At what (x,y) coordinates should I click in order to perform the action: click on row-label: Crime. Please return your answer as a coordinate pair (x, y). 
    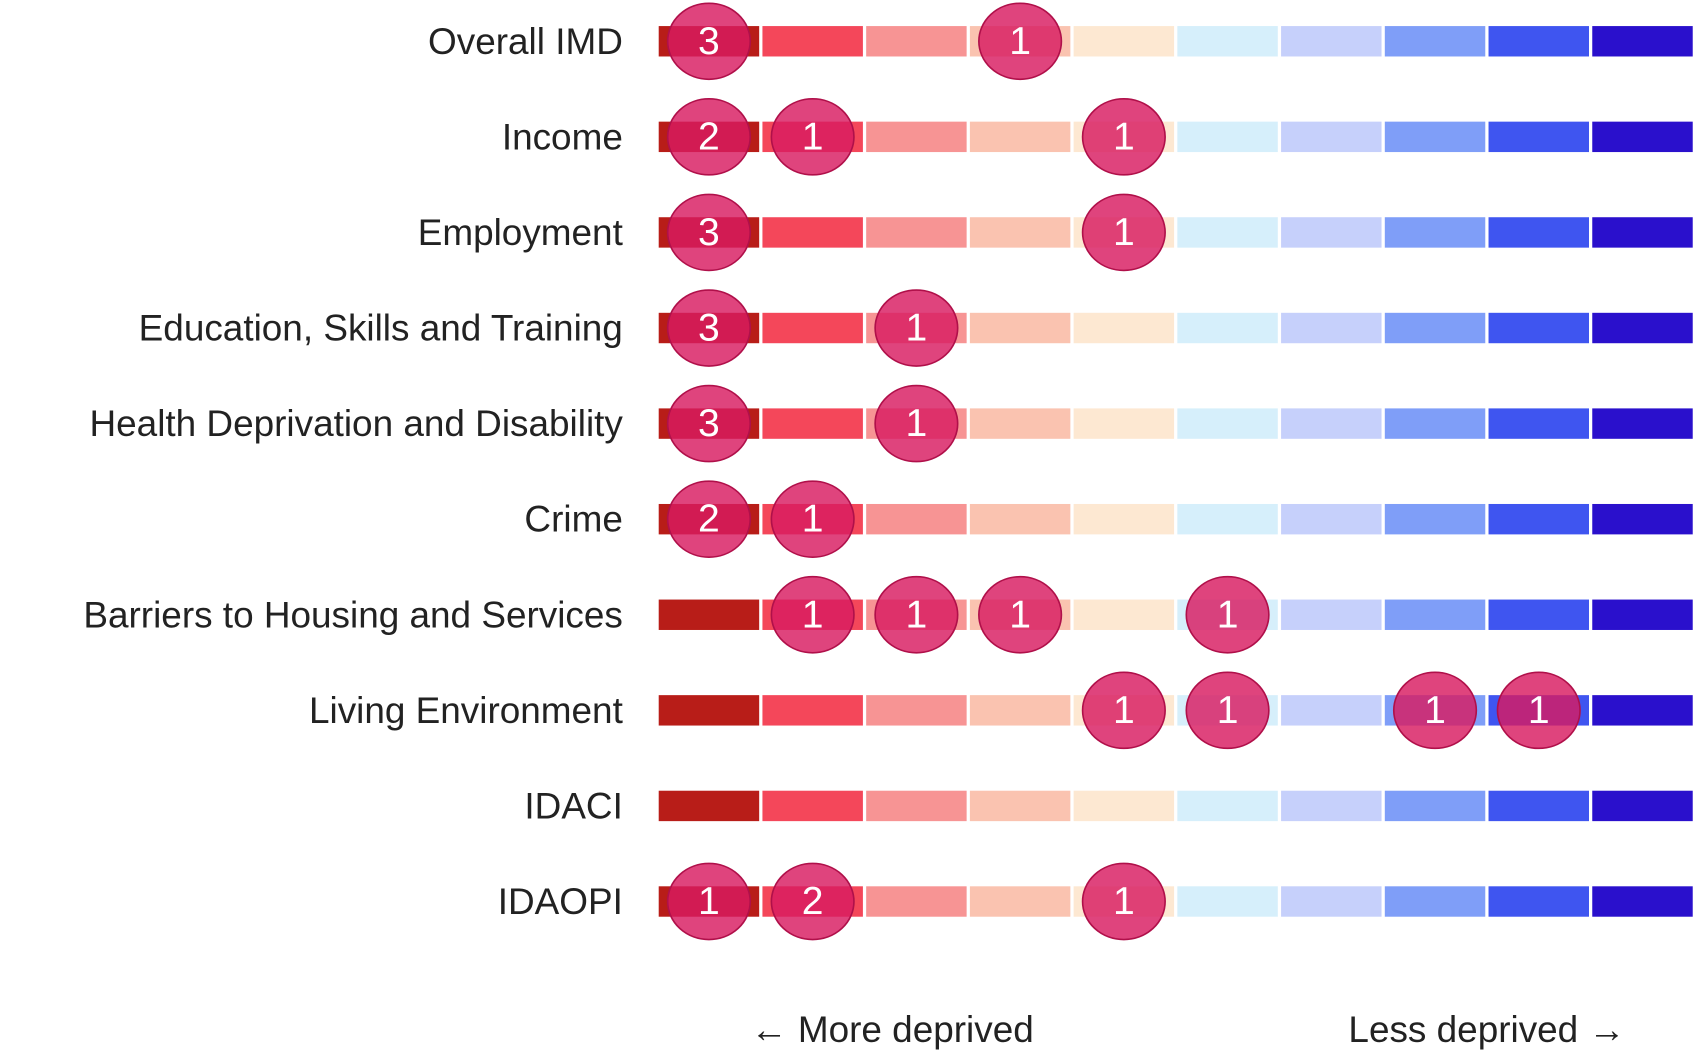
    Looking at the image, I should click on (573, 519).